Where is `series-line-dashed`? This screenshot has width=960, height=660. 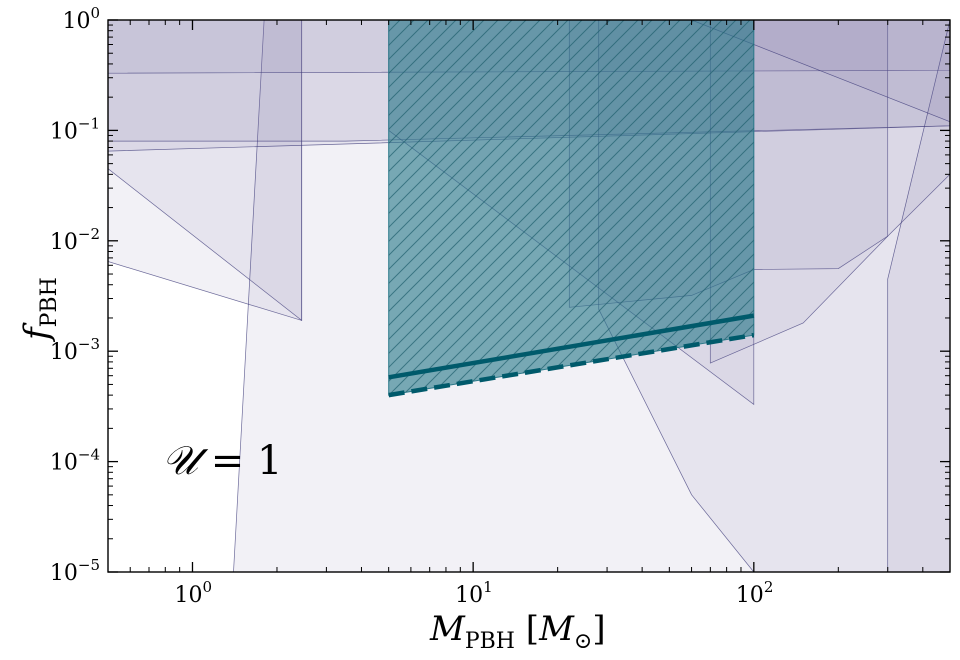
series-line-dashed is located at coordinates (571, 365).